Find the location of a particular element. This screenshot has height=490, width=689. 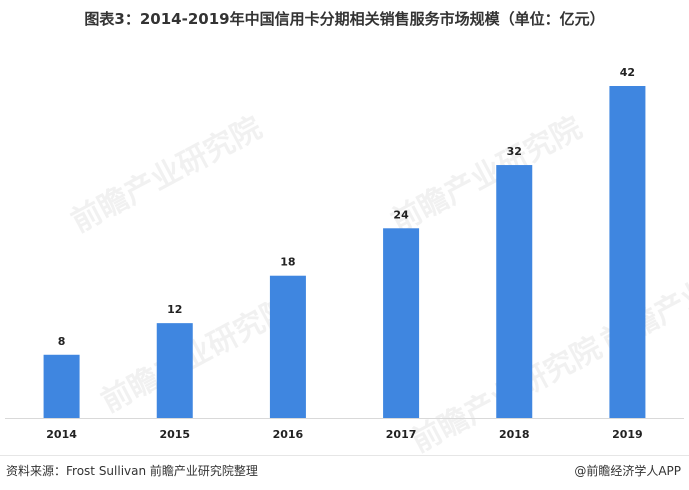

source-note: 资料来源：Frost Sullivan 前瞻产业研究院整理 is located at coordinates (132, 471).